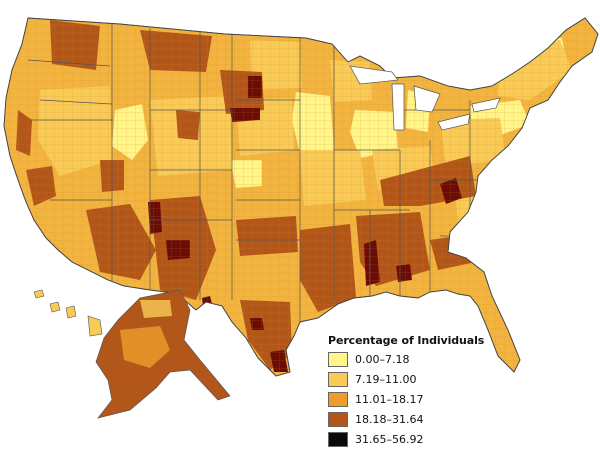 Image resolution: width=600 pixels, height=451 pixels. What do you see at coordinates (389, 439) in the screenshot?
I see `legend-label: 31.65–56.92` at bounding box center [389, 439].